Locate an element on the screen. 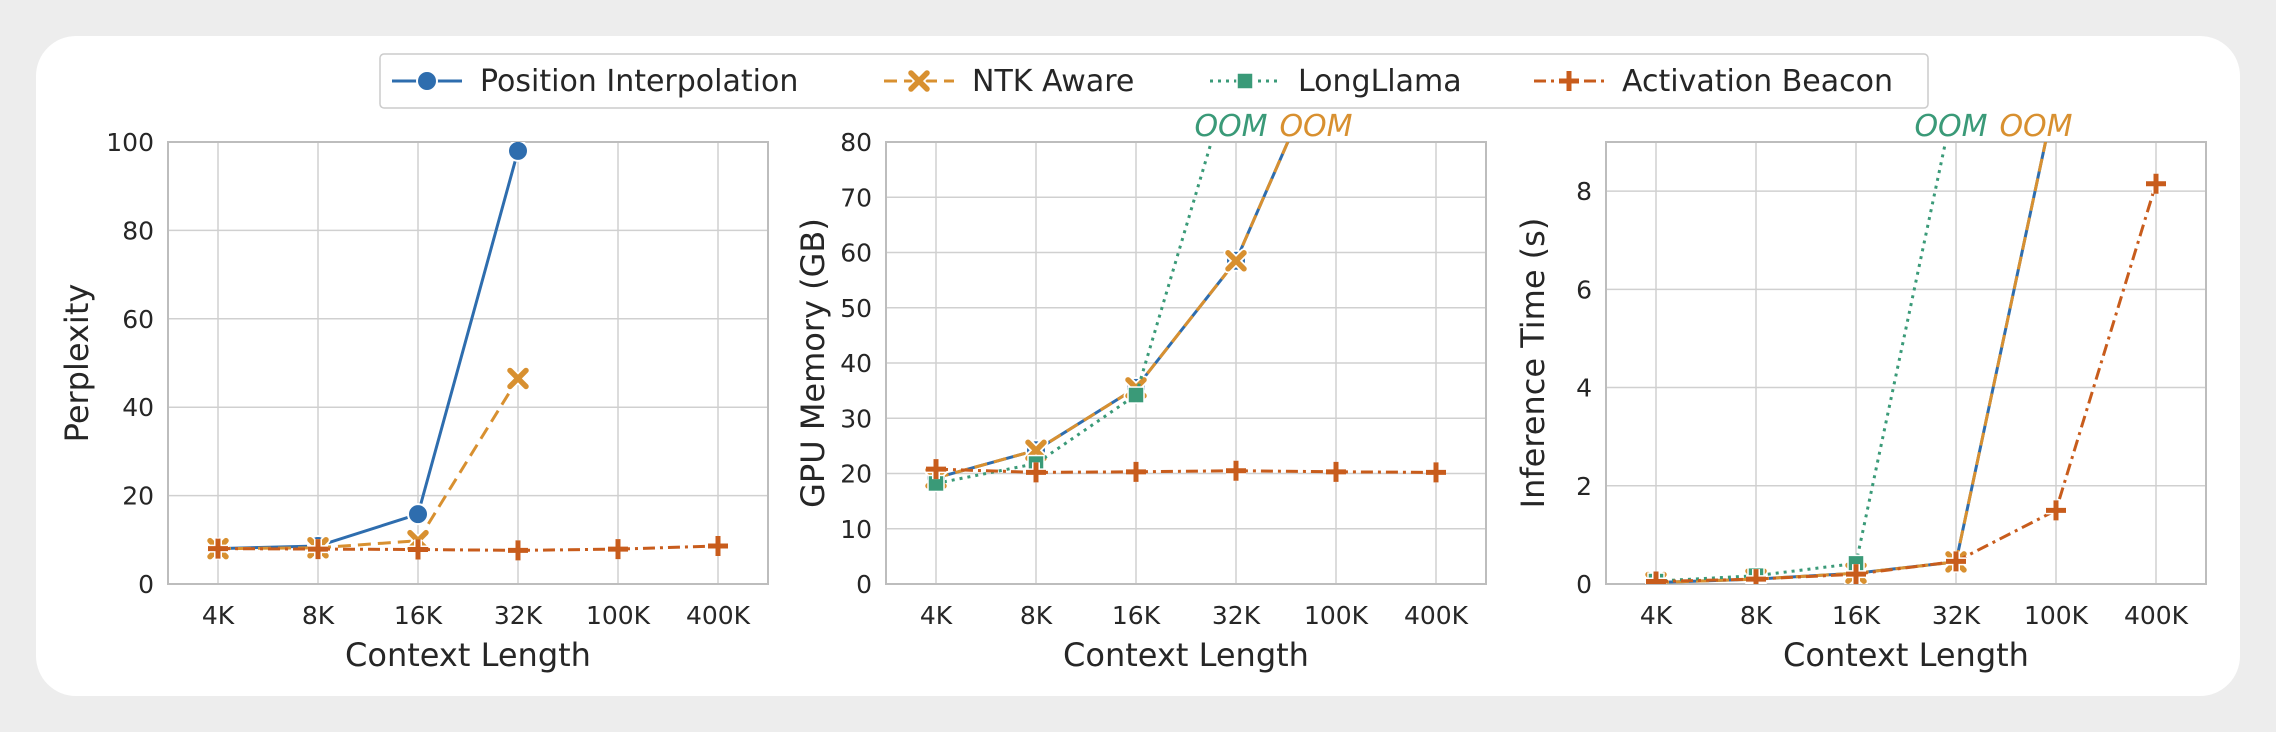  y-axis-label: Inference Time (s) is located at coordinates (1533, 363).